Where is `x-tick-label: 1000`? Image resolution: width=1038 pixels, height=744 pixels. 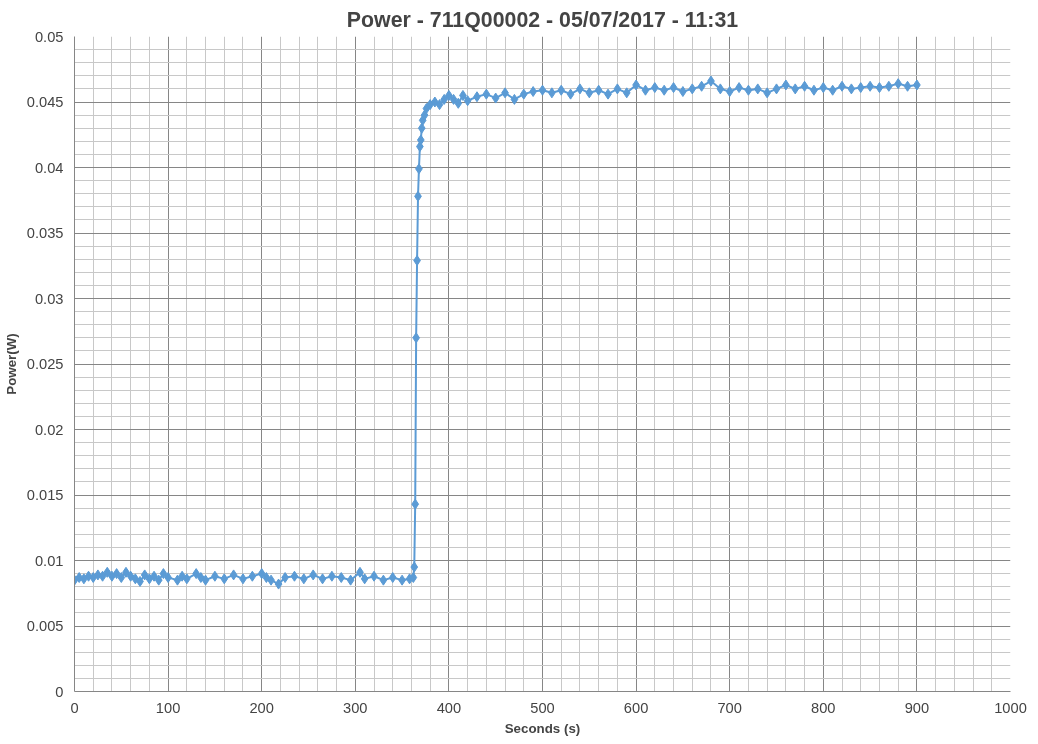 x-tick-label: 1000 is located at coordinates (1010, 707).